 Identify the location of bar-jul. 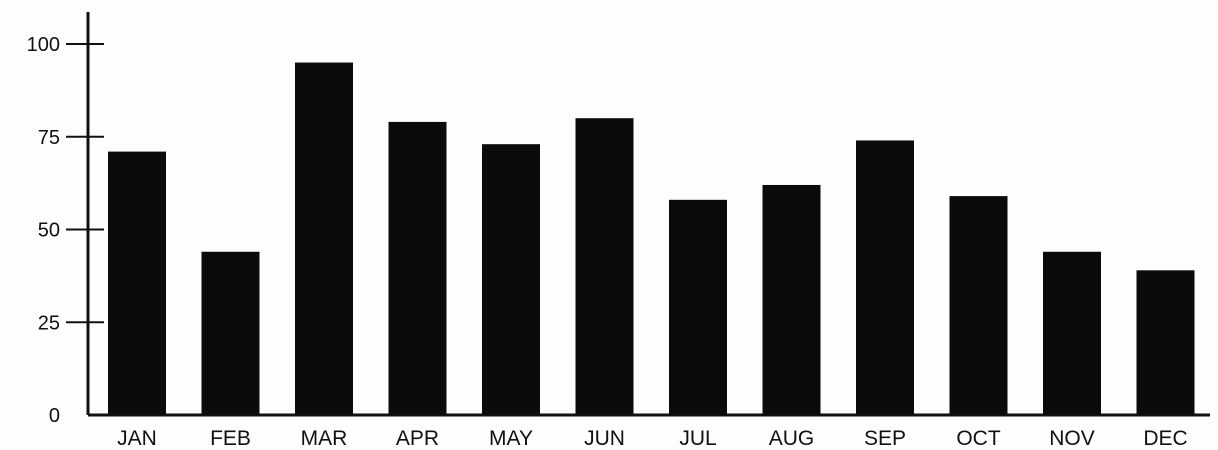
(698, 307).